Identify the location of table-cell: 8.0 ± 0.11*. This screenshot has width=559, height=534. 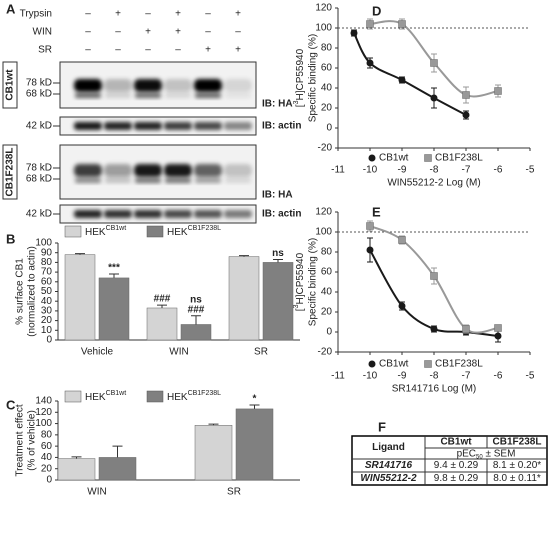
(517, 478).